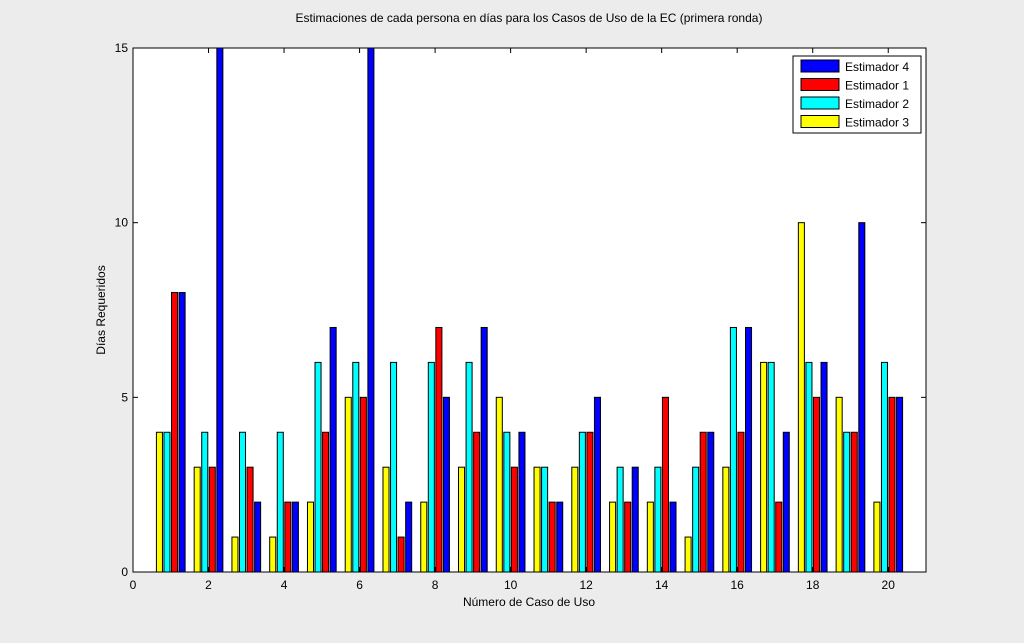  Describe the element at coordinates (877, 123) in the screenshot. I see `legend-label-estimador-3: Estimador 3` at that location.